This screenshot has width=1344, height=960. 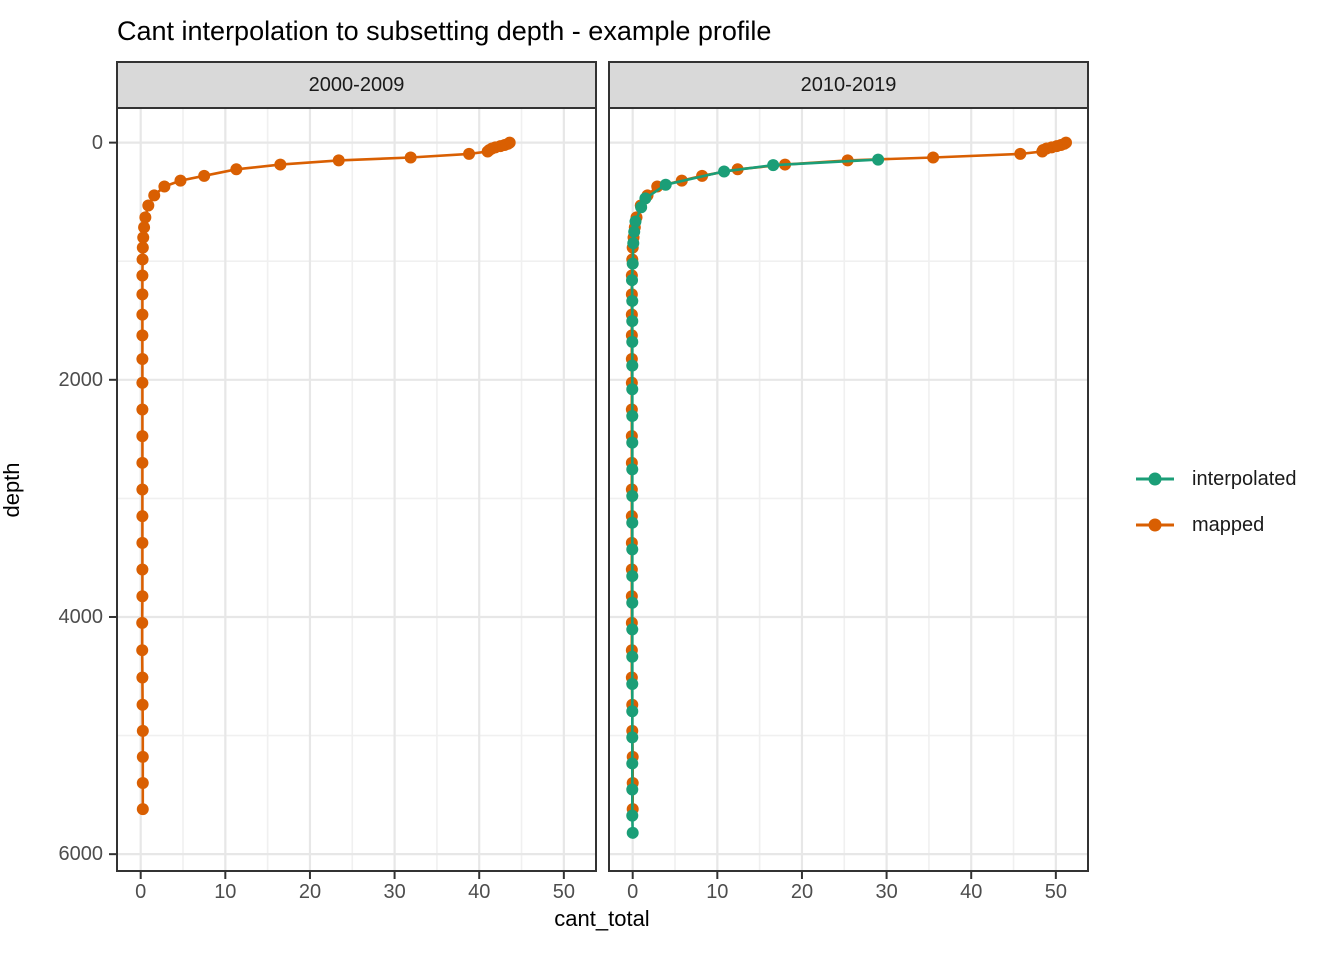 I want to click on legend: interpolated mapped, so click(x=1215, y=502).